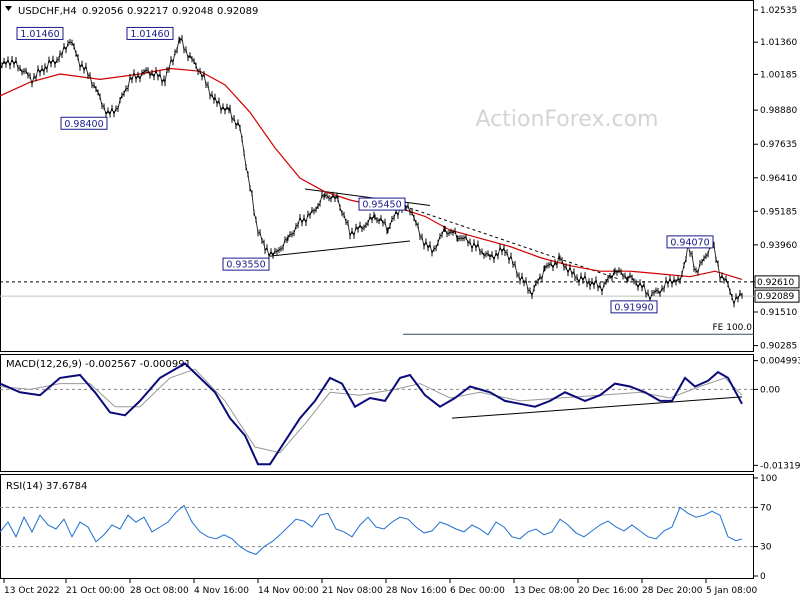 The width and height of the screenshot is (800, 600). What do you see at coordinates (288, 591) in the screenshot?
I see `x-tick-label: 14 Nov 00:00` at bounding box center [288, 591].